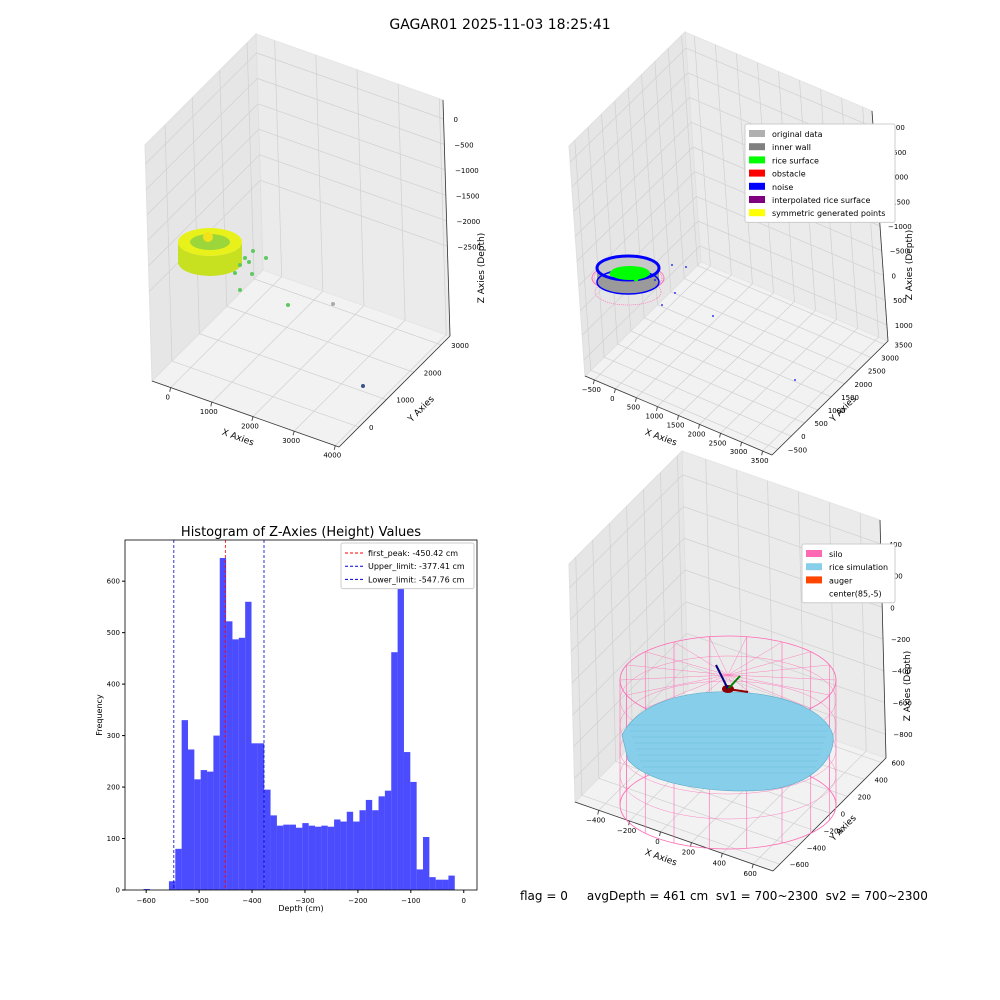  Describe the element at coordinates (727, 741) in the screenshot. I see `sim-rice-surface` at that location.